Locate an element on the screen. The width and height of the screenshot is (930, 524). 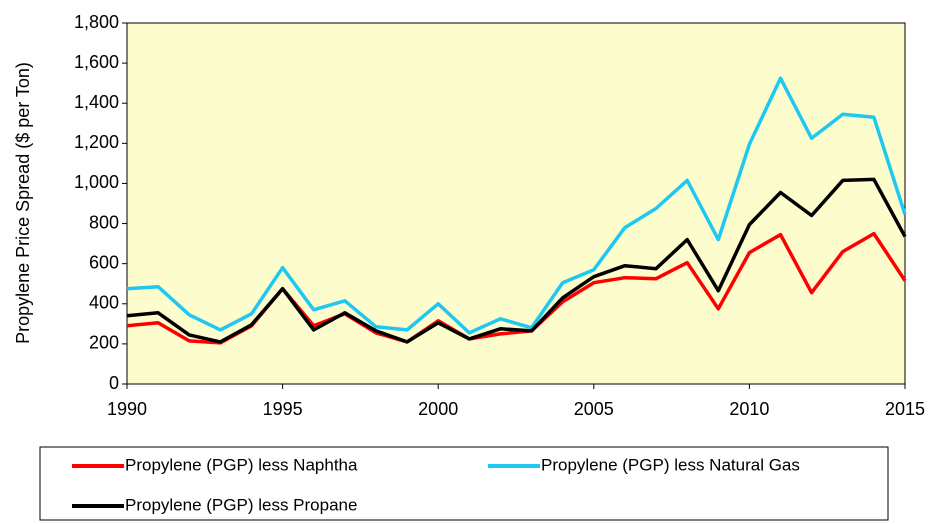
legend-label: Propylene (PGP) less Naphtha is located at coordinates (241, 464).